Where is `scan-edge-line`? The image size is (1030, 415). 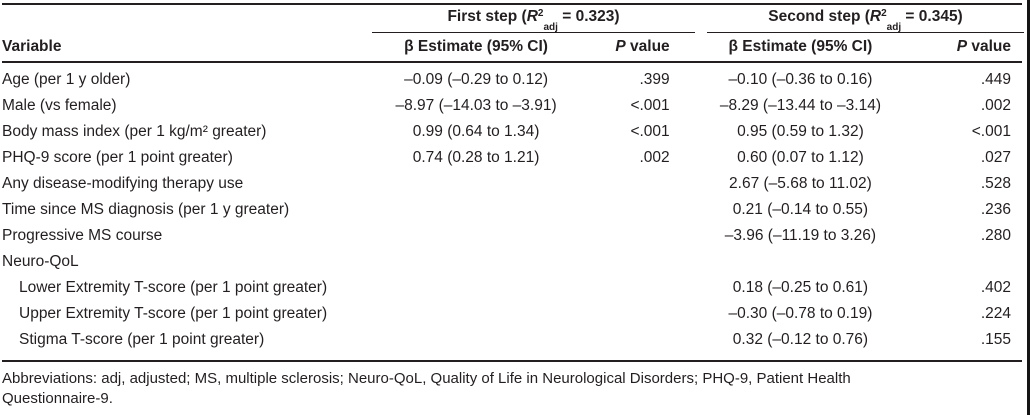
scan-edge-line is located at coordinates (1028, 207).